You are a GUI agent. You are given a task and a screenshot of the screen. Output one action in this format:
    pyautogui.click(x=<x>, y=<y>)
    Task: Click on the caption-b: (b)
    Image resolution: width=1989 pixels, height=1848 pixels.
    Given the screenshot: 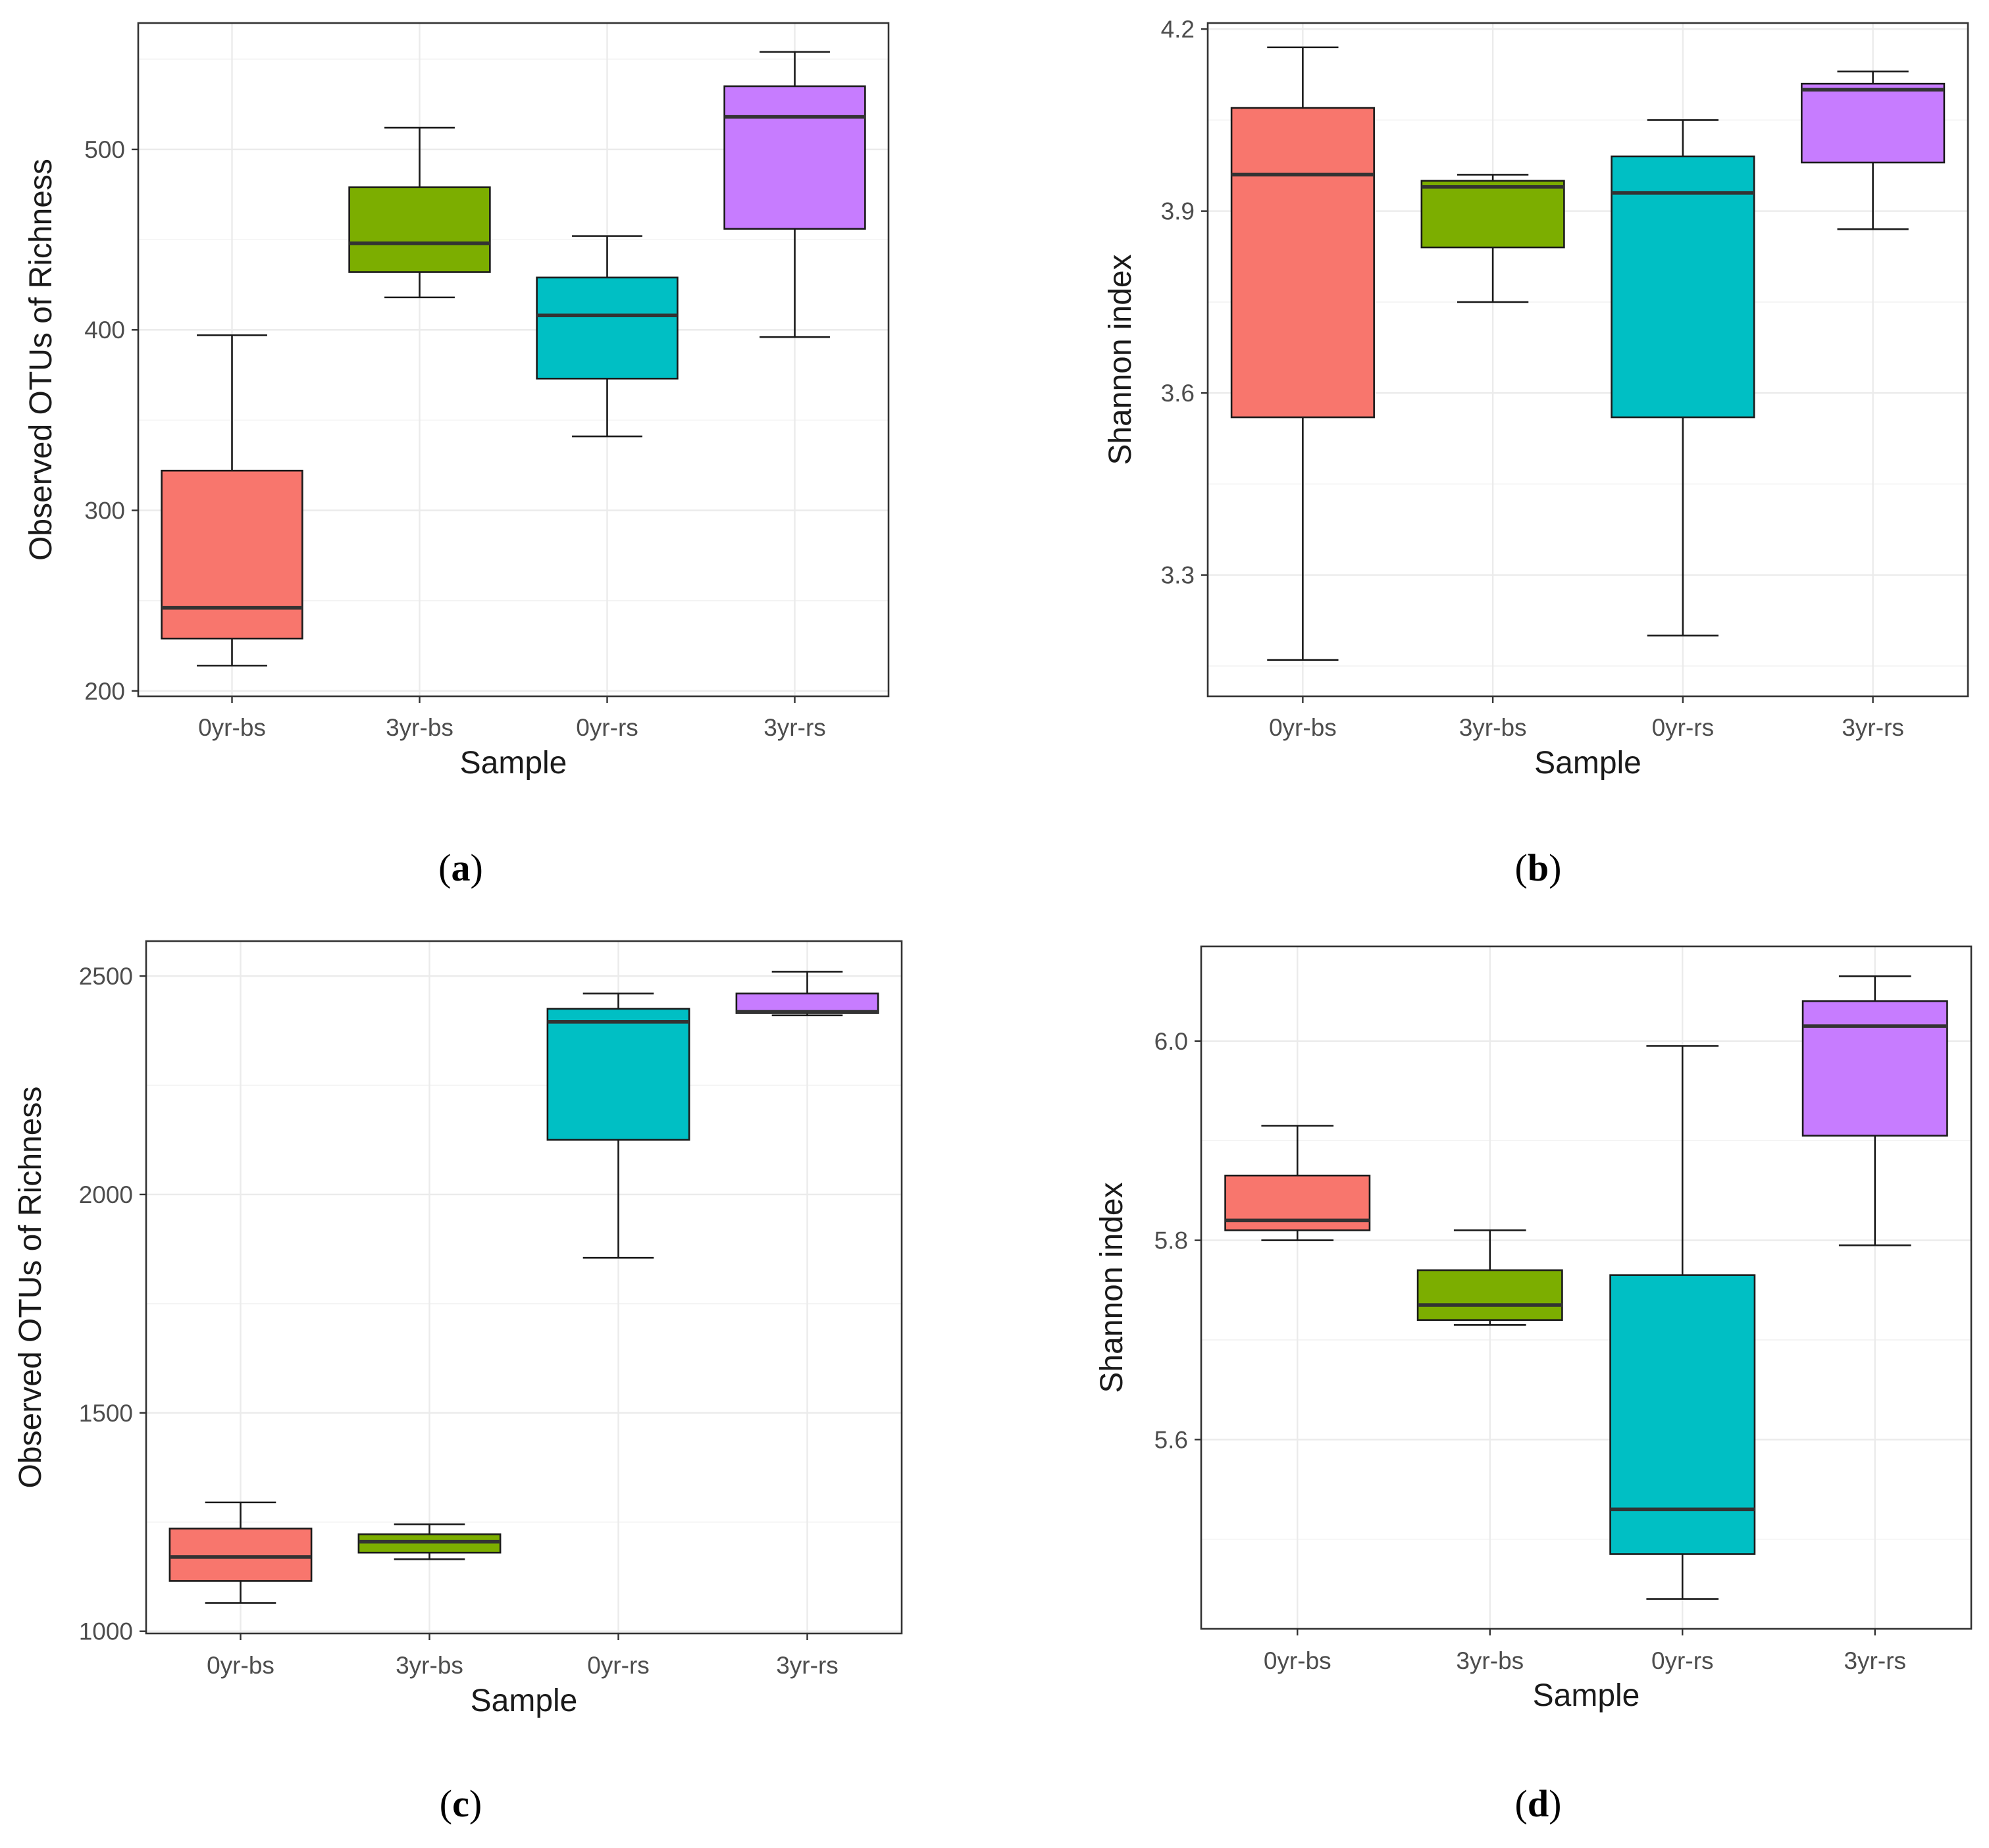 What is the action you would take?
    pyautogui.click(x=1538, y=867)
    